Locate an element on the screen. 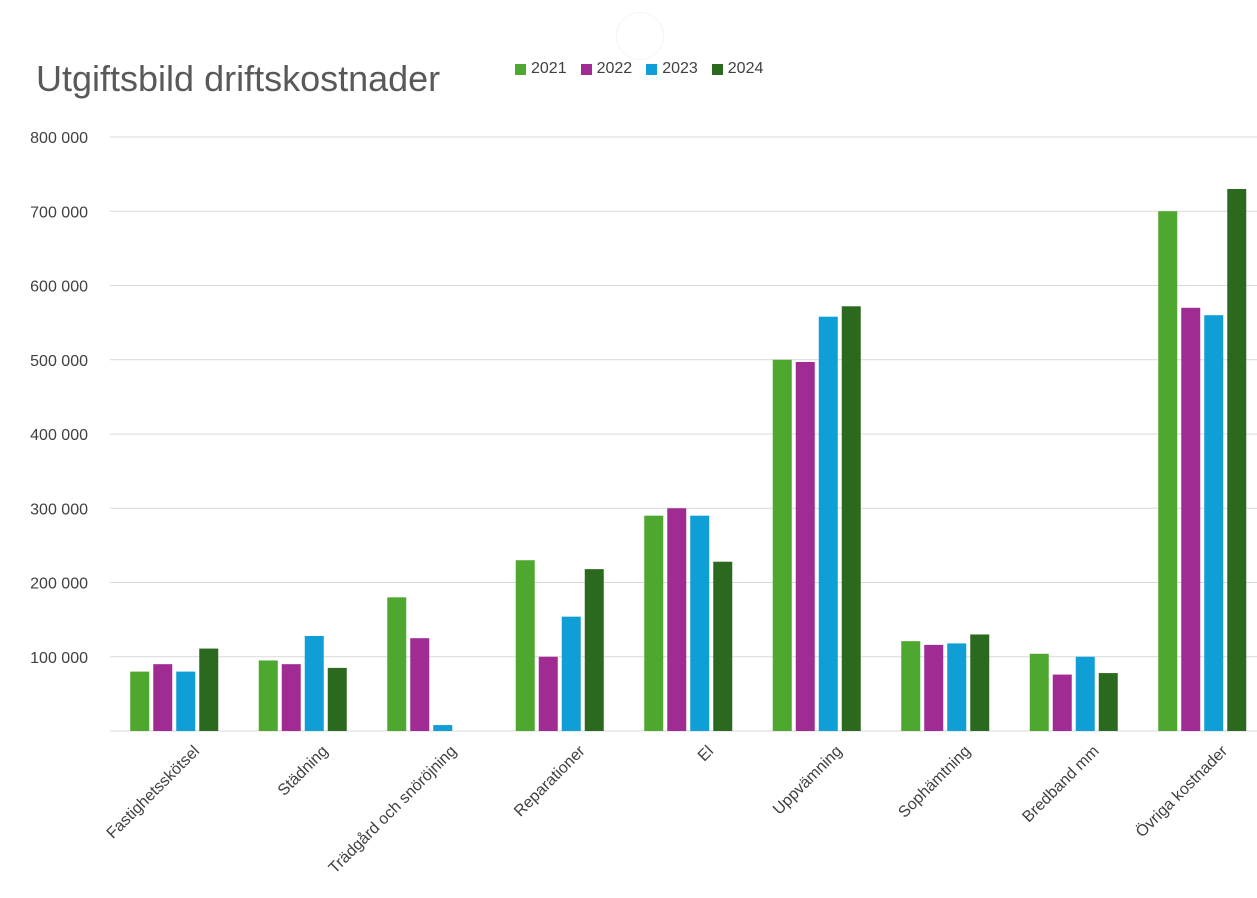 The image size is (1257, 898). y-tick-label: 800 000 is located at coordinates (59, 138).